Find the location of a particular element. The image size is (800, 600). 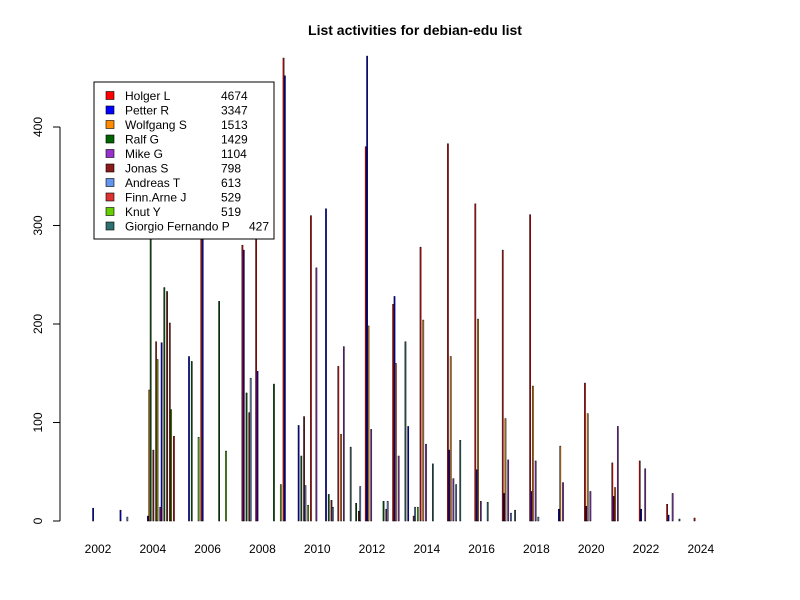

bar-mike-g-2012 is located at coordinates (371, 475).